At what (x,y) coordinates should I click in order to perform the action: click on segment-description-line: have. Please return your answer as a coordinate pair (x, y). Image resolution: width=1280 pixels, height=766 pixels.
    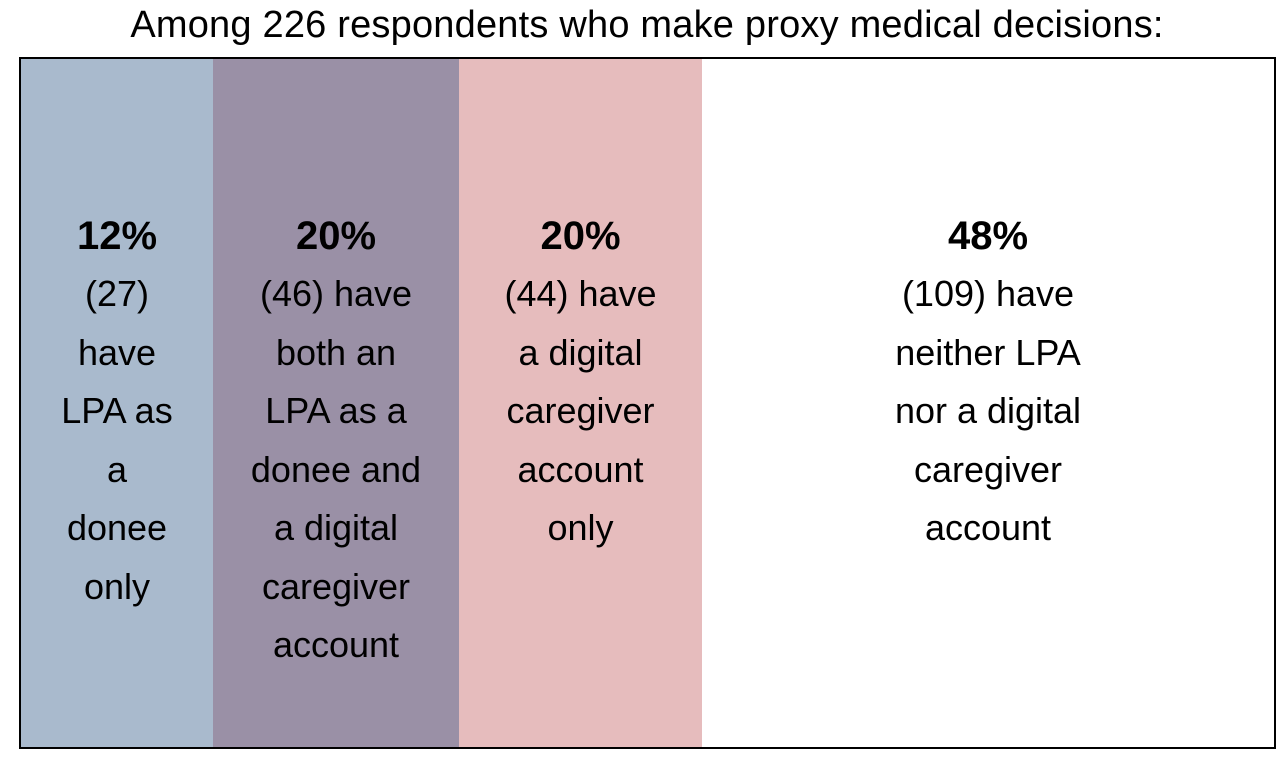
    Looking at the image, I should click on (117, 352).